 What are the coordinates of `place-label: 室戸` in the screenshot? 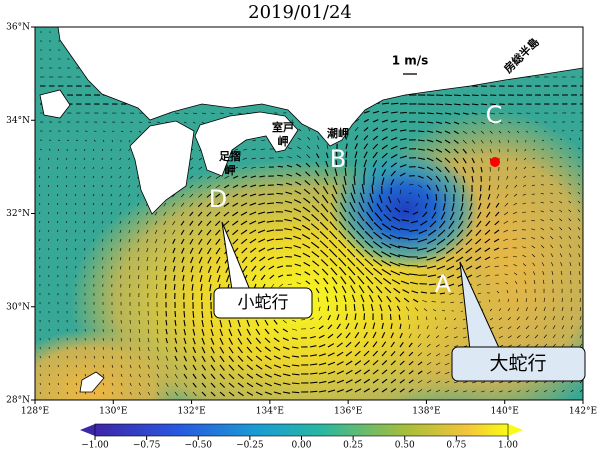 It's located at (283, 127).